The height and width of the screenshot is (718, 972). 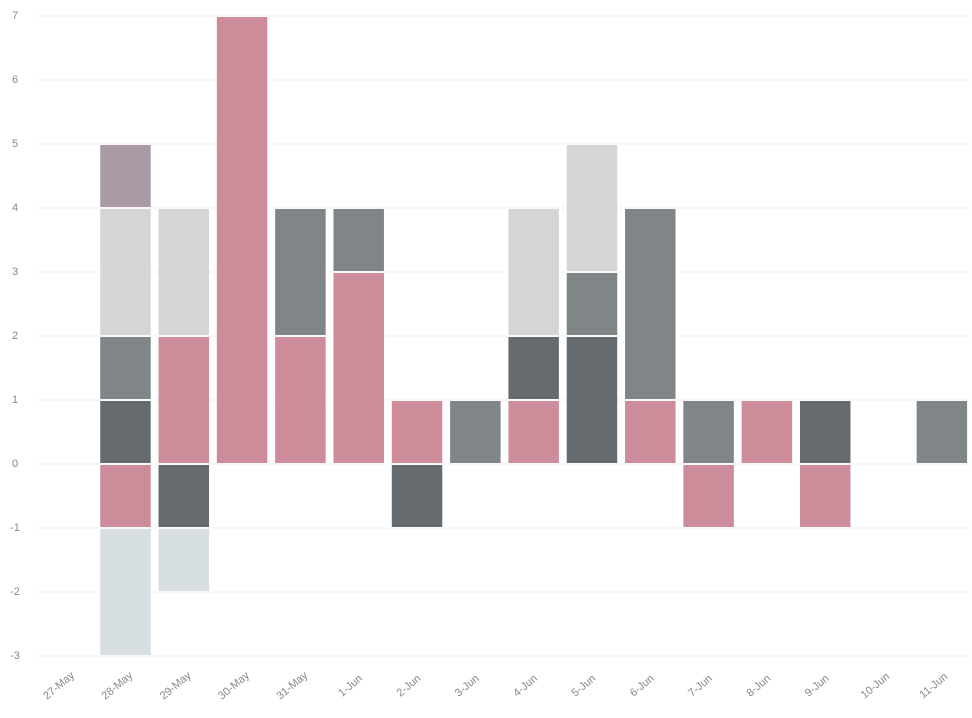 What do you see at coordinates (758, 685) in the screenshot?
I see `x-tick-label: 8-Jun` at bounding box center [758, 685].